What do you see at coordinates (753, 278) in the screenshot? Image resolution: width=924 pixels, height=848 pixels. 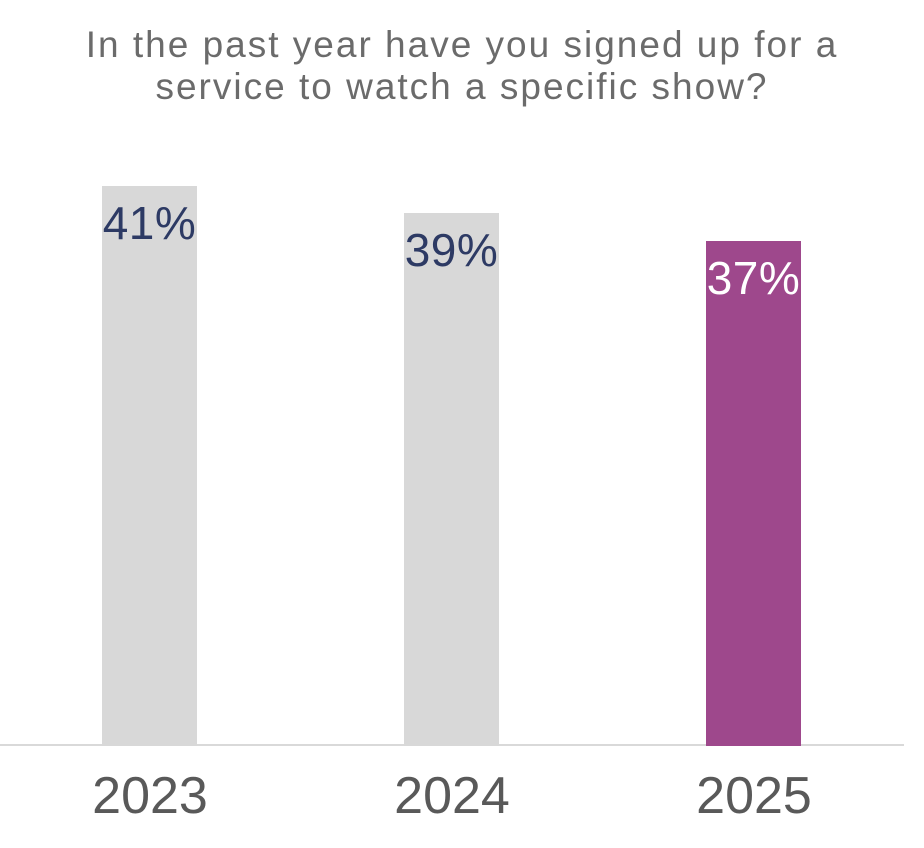 I see `value-label-2025: 37%` at bounding box center [753, 278].